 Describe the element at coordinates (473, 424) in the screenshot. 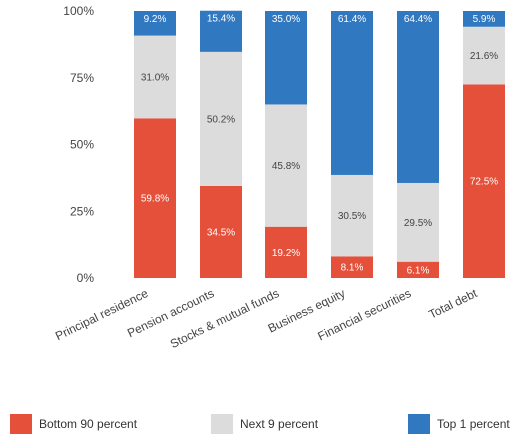

I see `legend-label-top-1: Top 1 percent` at that location.